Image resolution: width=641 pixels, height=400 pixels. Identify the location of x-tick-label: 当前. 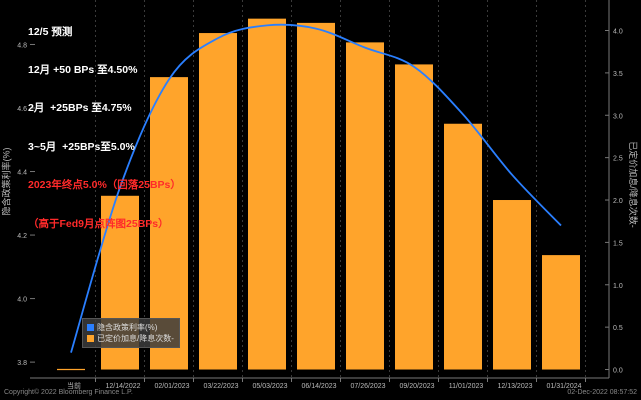
(74, 385).